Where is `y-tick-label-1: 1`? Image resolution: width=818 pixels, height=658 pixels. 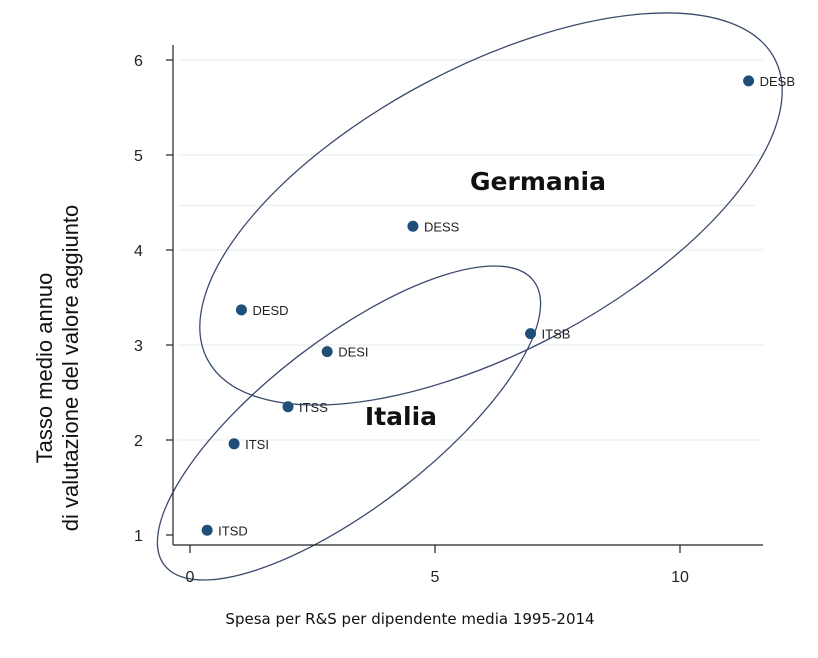
y-tick-label-1: 1 is located at coordinates (138, 536).